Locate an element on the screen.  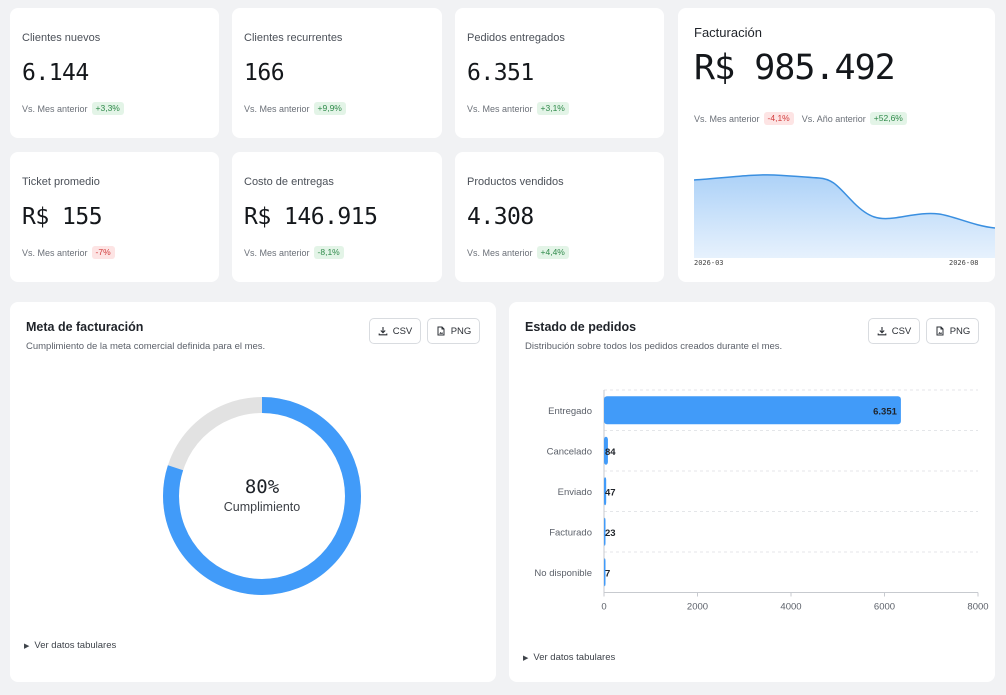
category-label: No disponible is located at coordinates (563, 573).